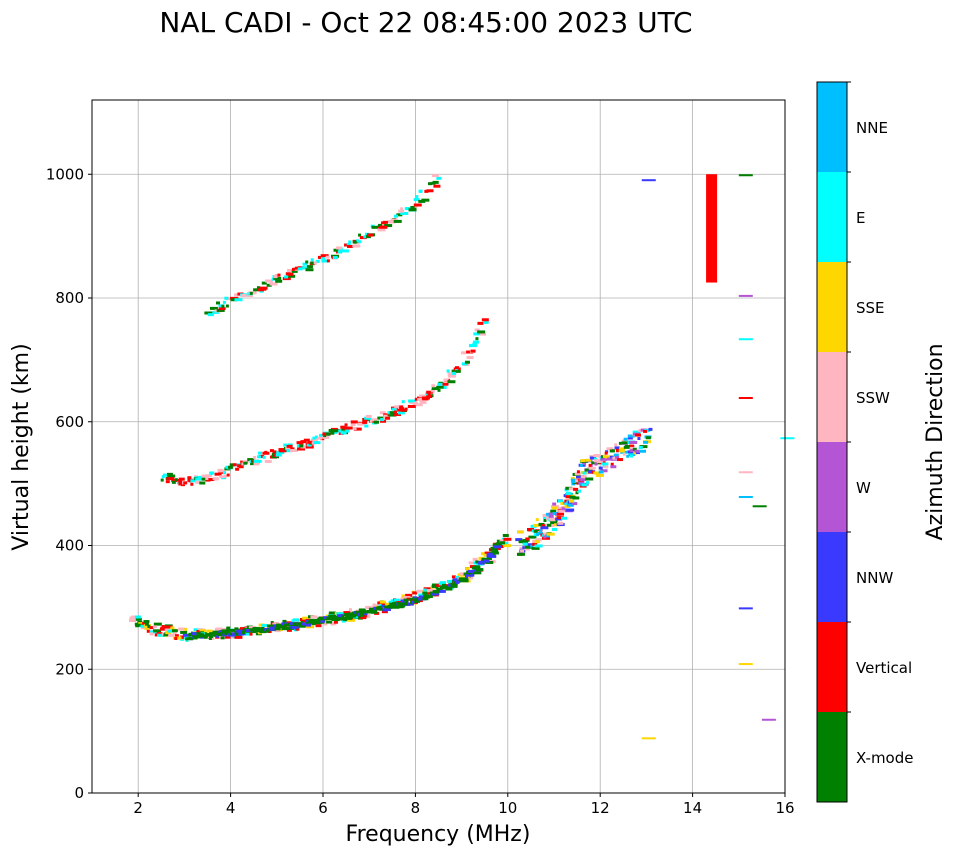 This screenshot has height=857, width=958. What do you see at coordinates (464, 805) in the screenshot?
I see `x-axis-ticks: 2 4 6 8 10 12 14 16` at bounding box center [464, 805].